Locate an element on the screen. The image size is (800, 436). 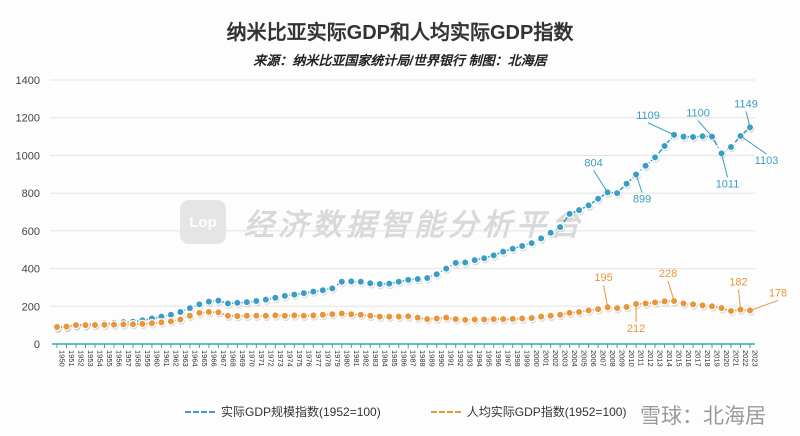
x-tick-label: 1985 is located at coordinates (394, 358).